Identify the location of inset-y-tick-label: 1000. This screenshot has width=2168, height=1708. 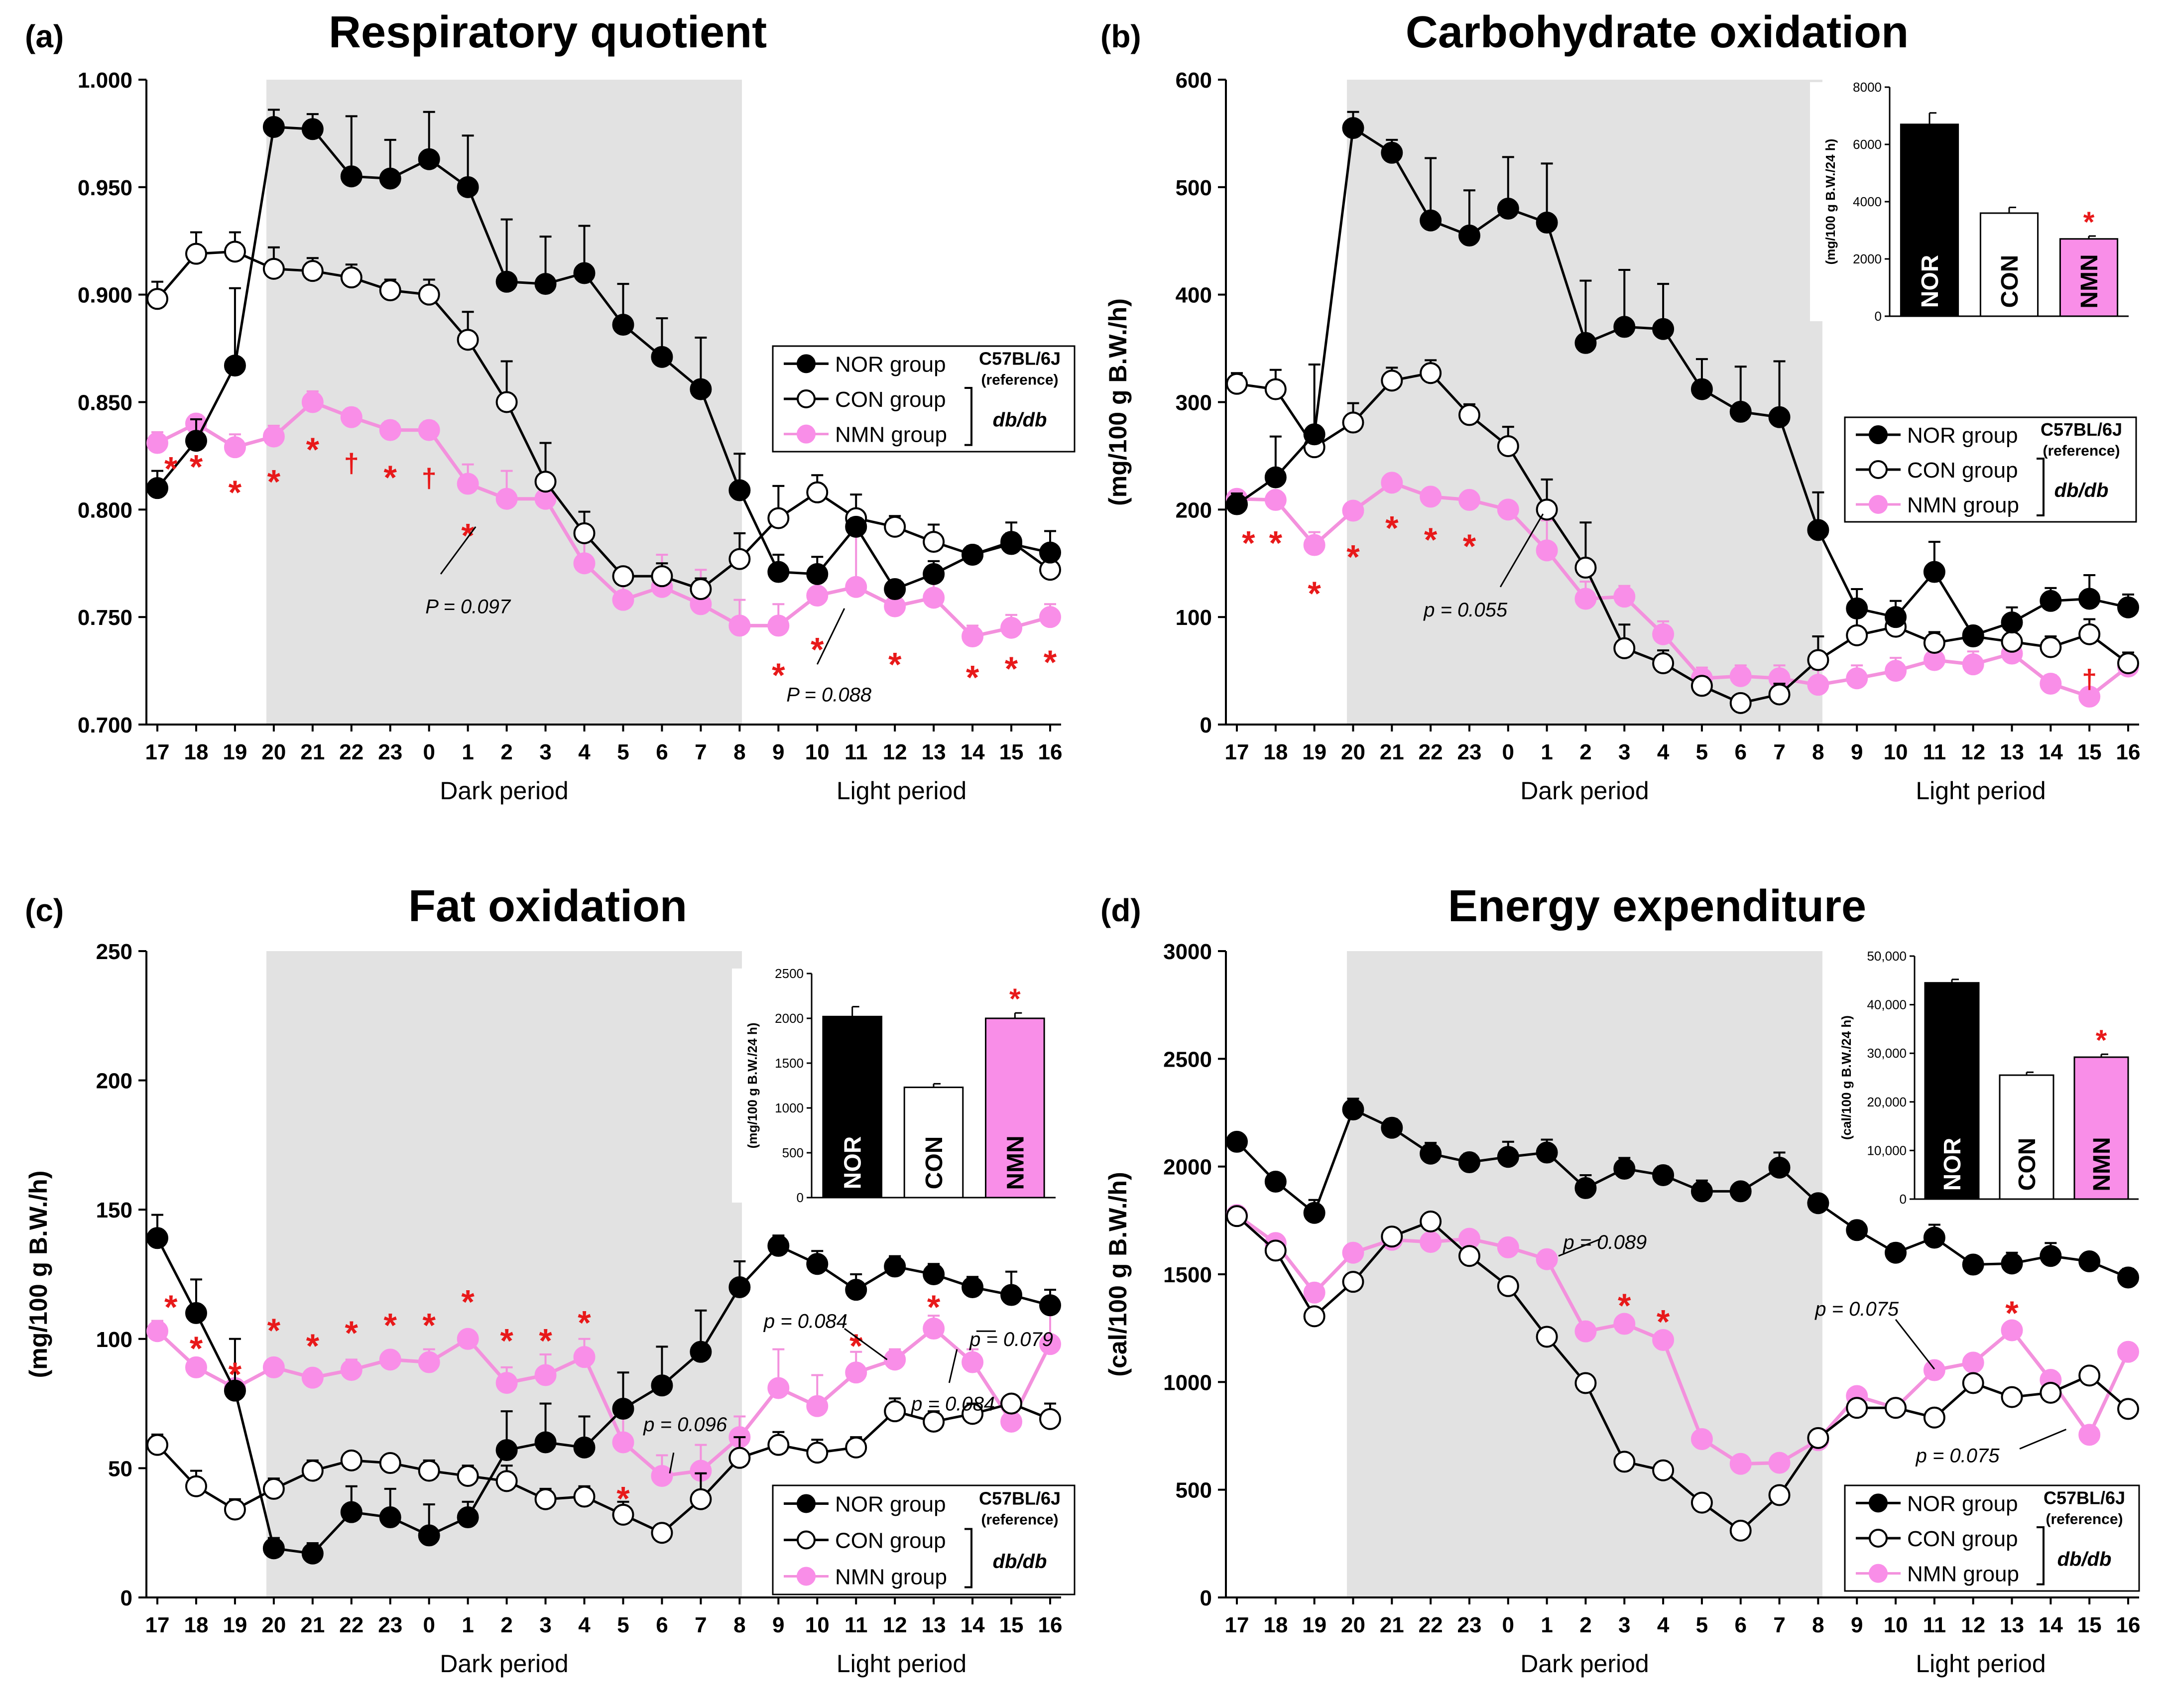
(789, 1107).